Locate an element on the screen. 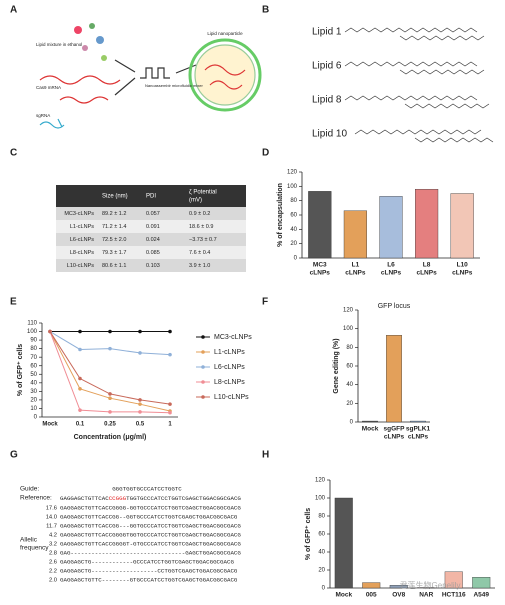  watermark: 君莲生物Genelily is located at coordinates (430, 585).